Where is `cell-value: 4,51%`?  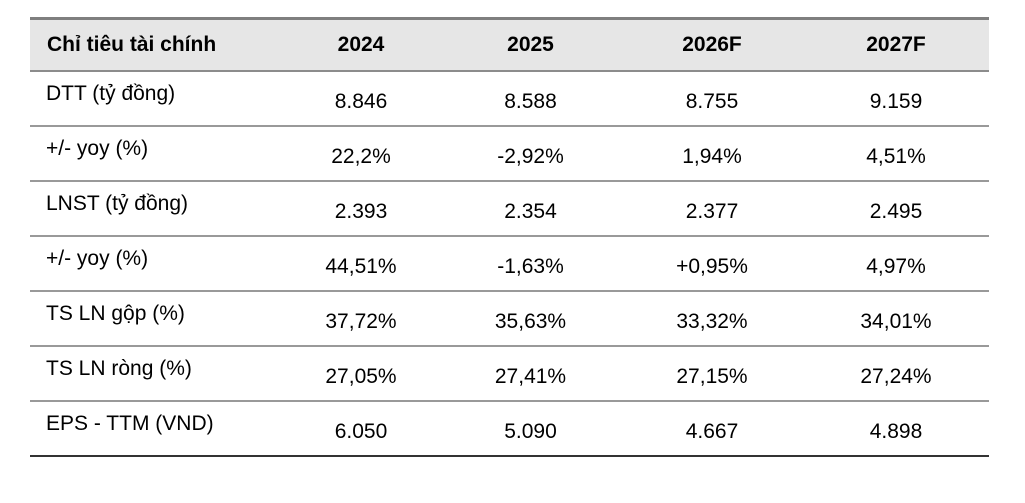 cell-value: 4,51% is located at coordinates (896, 156).